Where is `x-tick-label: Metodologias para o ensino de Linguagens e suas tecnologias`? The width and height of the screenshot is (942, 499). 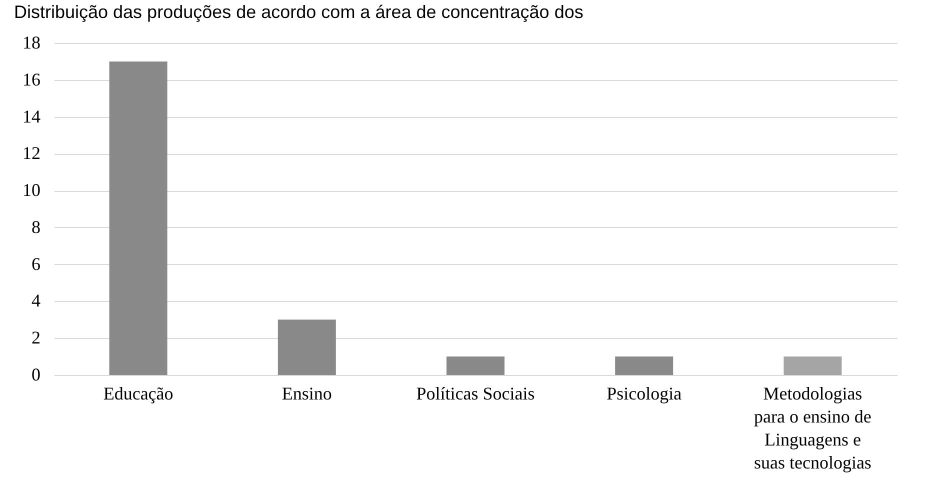 x-tick-label: Metodologias para o ensino de Linguagens e suas tecnologias is located at coordinates (813, 428).